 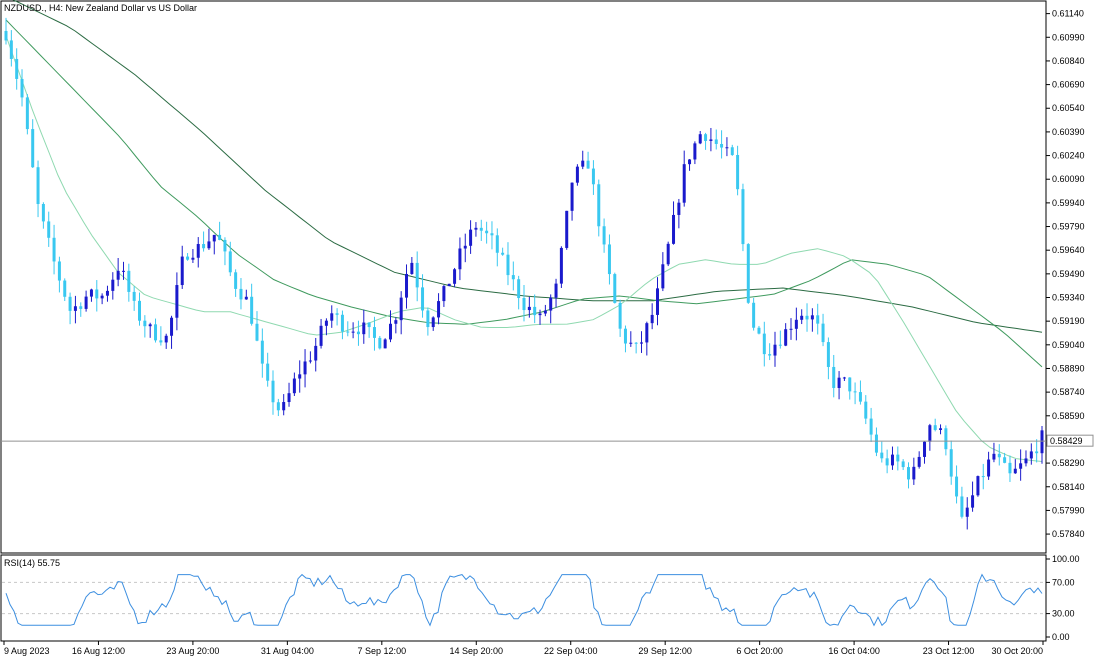 I want to click on price-tick-label: 0.60090, so click(x=1068, y=179).